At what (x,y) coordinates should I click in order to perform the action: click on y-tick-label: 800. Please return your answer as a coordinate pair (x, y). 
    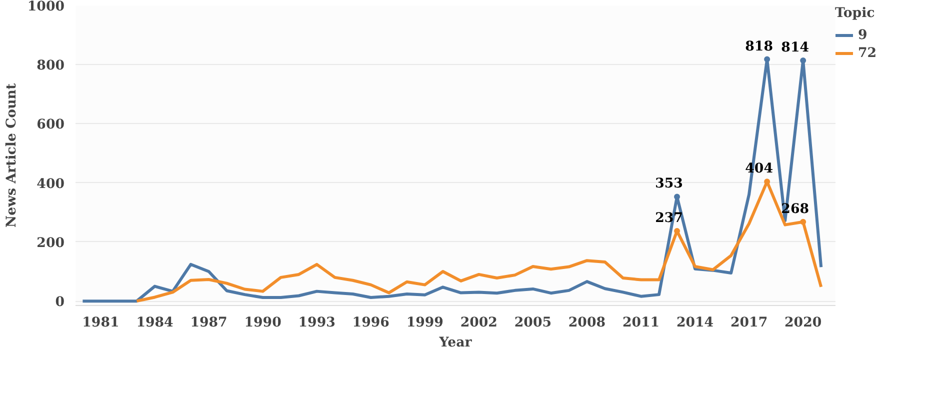
    Looking at the image, I should click on (50, 66).